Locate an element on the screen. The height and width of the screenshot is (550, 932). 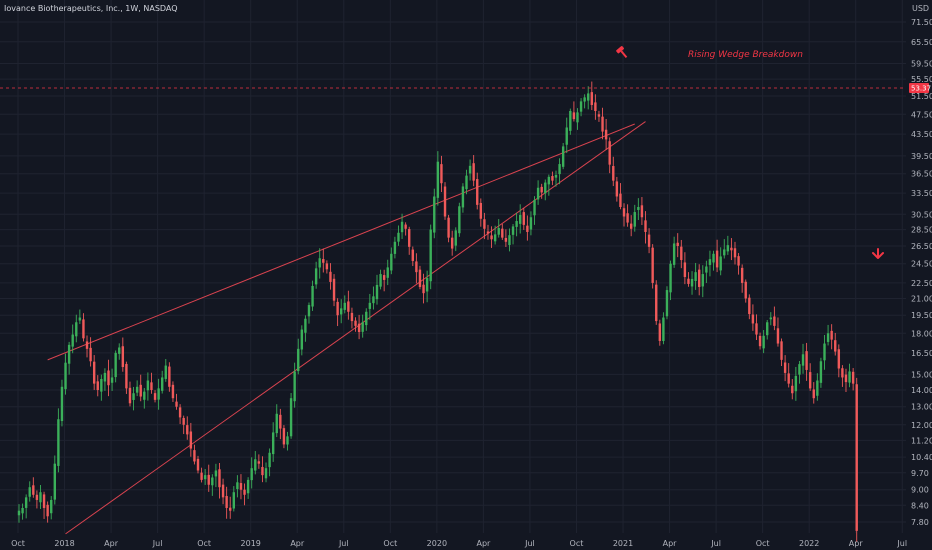
x-tick-label: 2022 is located at coordinates (809, 543).